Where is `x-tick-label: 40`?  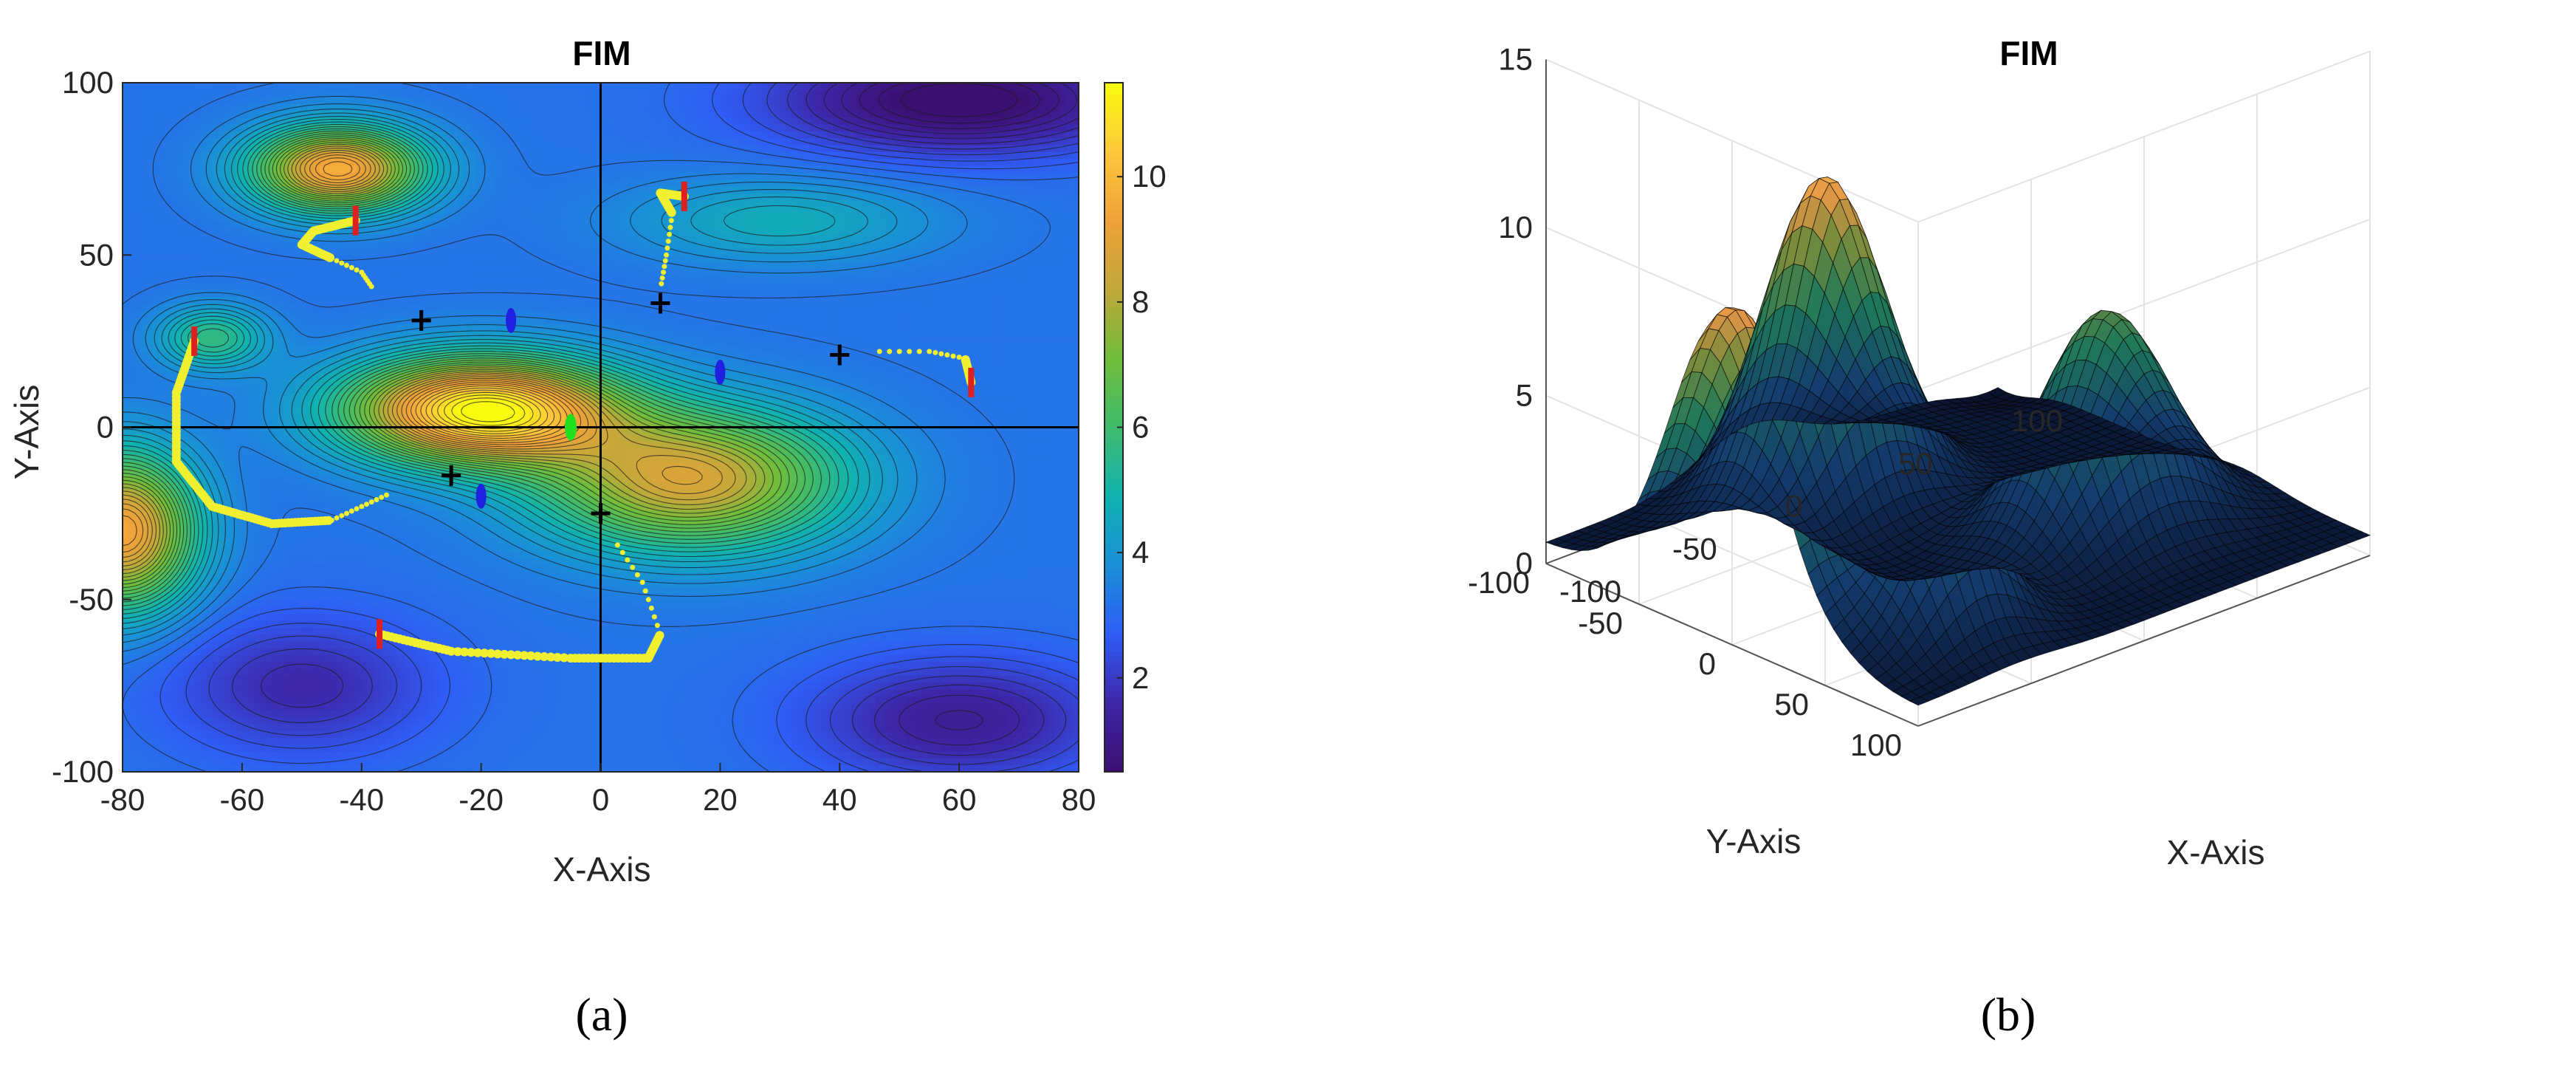 x-tick-label: 40 is located at coordinates (840, 799).